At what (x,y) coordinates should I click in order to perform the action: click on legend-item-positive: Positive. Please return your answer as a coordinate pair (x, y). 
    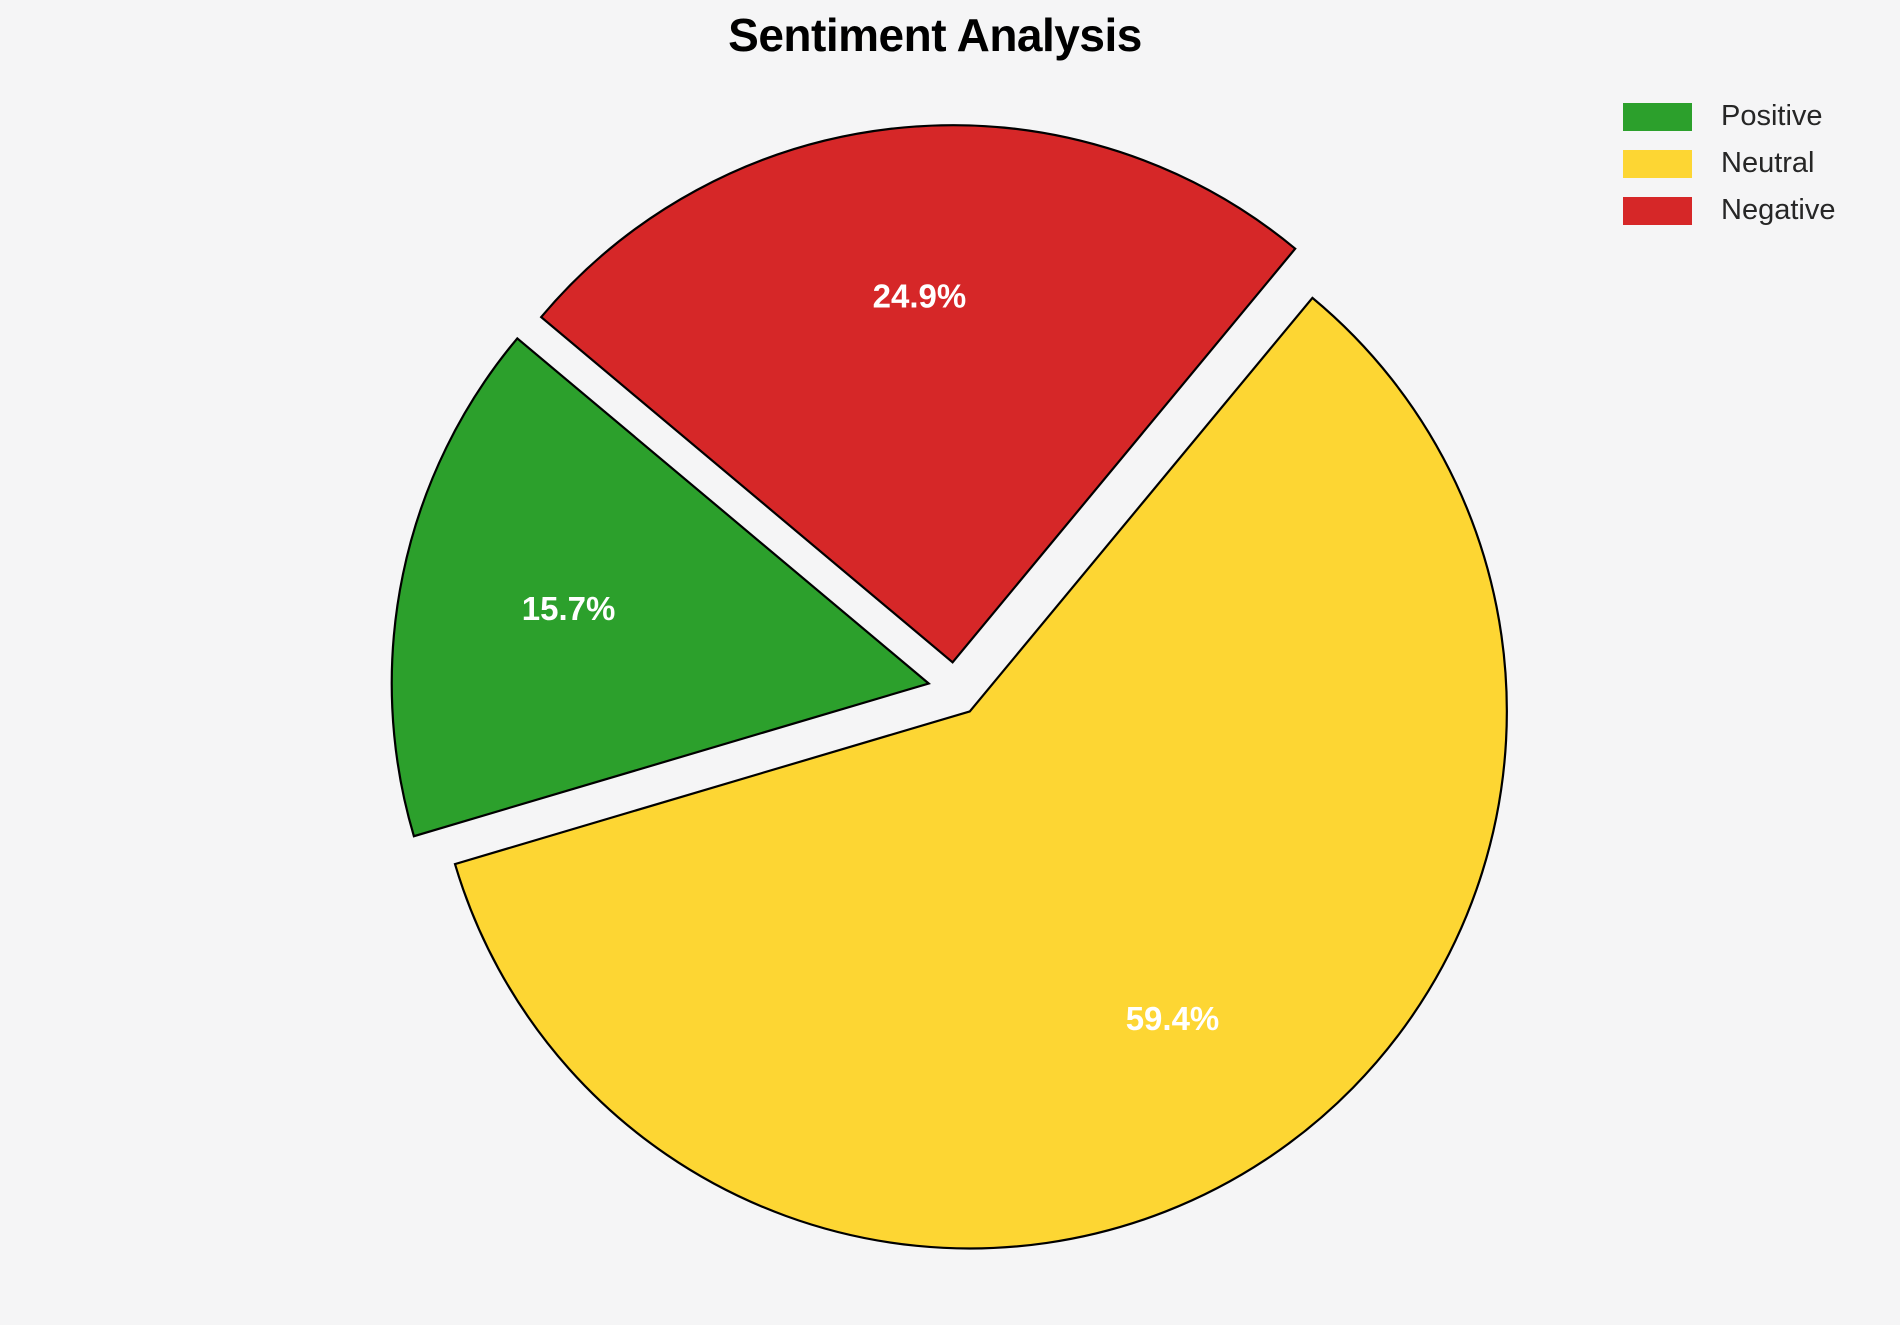
    Looking at the image, I should click on (1729, 116).